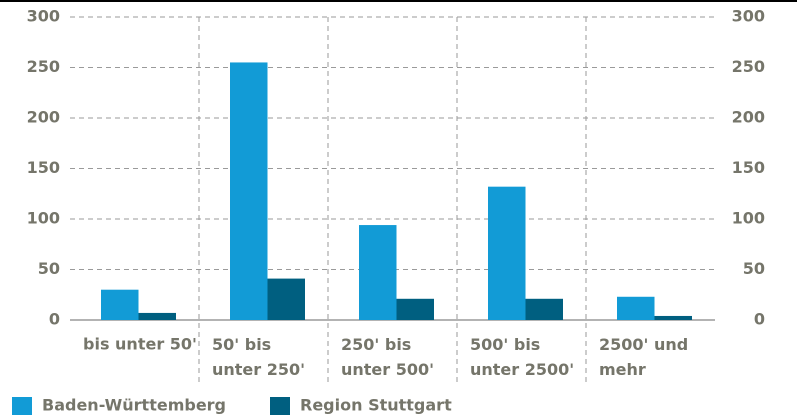 The width and height of the screenshot is (797, 417). What do you see at coordinates (43, 218) in the screenshot?
I see `y-tick-label: 100` at bounding box center [43, 218].